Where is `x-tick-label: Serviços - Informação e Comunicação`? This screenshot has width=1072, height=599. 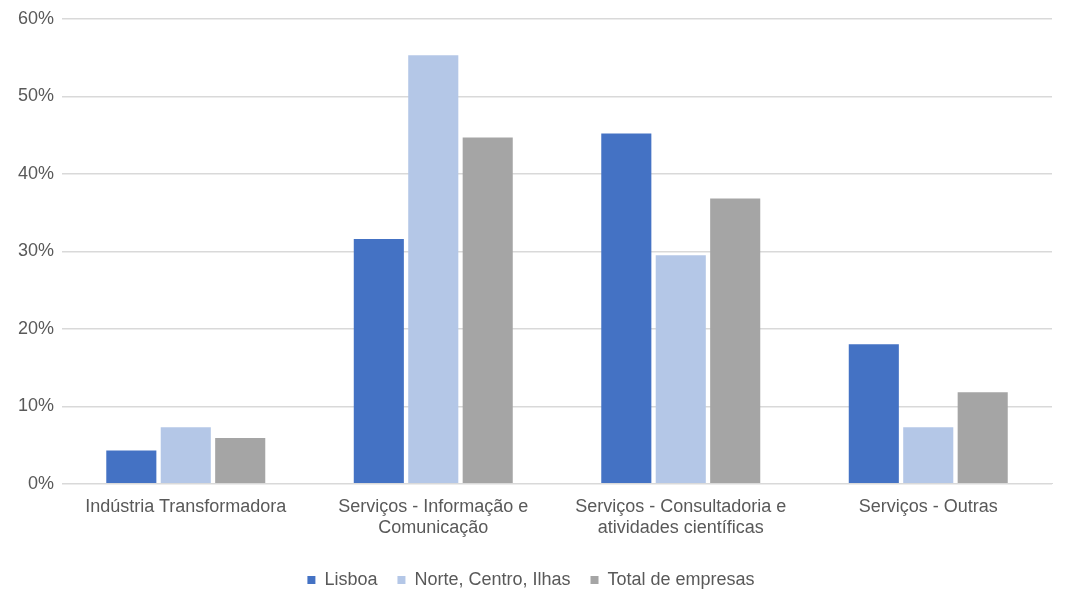
x-tick-label: Serviços - Informação e Comunicação is located at coordinates (433, 516).